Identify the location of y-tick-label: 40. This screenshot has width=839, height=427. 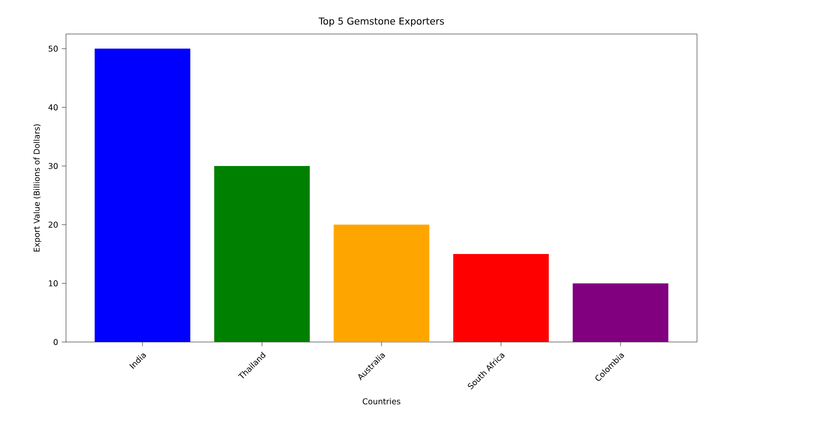
(53, 107).